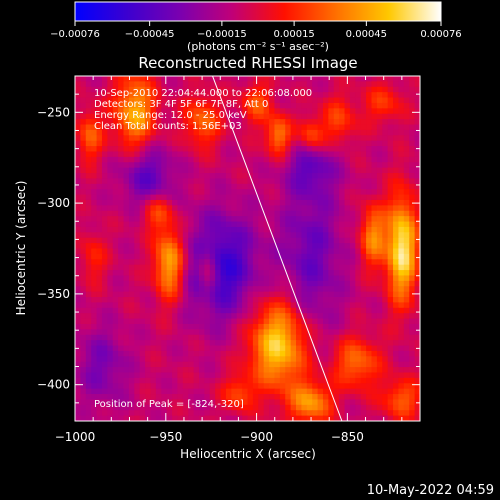 The height and width of the screenshot is (500, 500). What do you see at coordinates (53, 112) in the screenshot?
I see `y-tick-label: −250` at bounding box center [53, 112].